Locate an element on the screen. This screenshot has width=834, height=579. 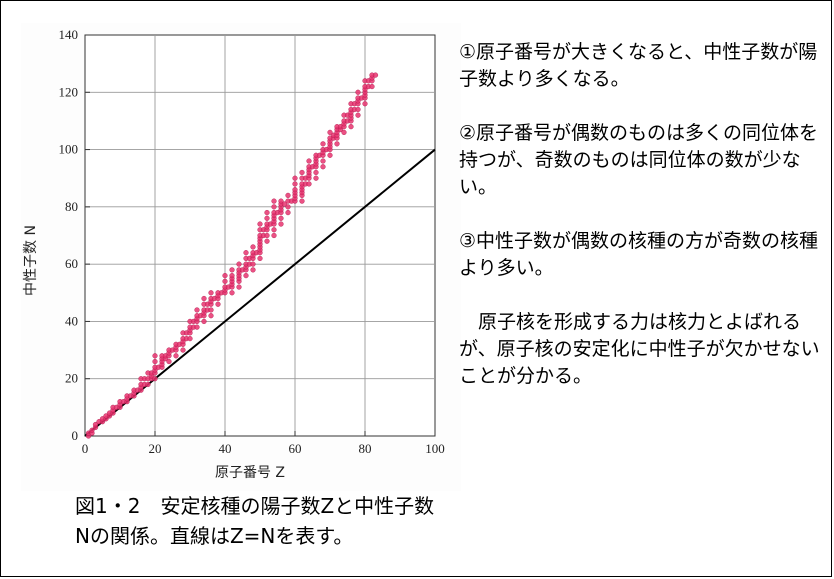
y-tick-label: 80 is located at coordinates (71, 206).